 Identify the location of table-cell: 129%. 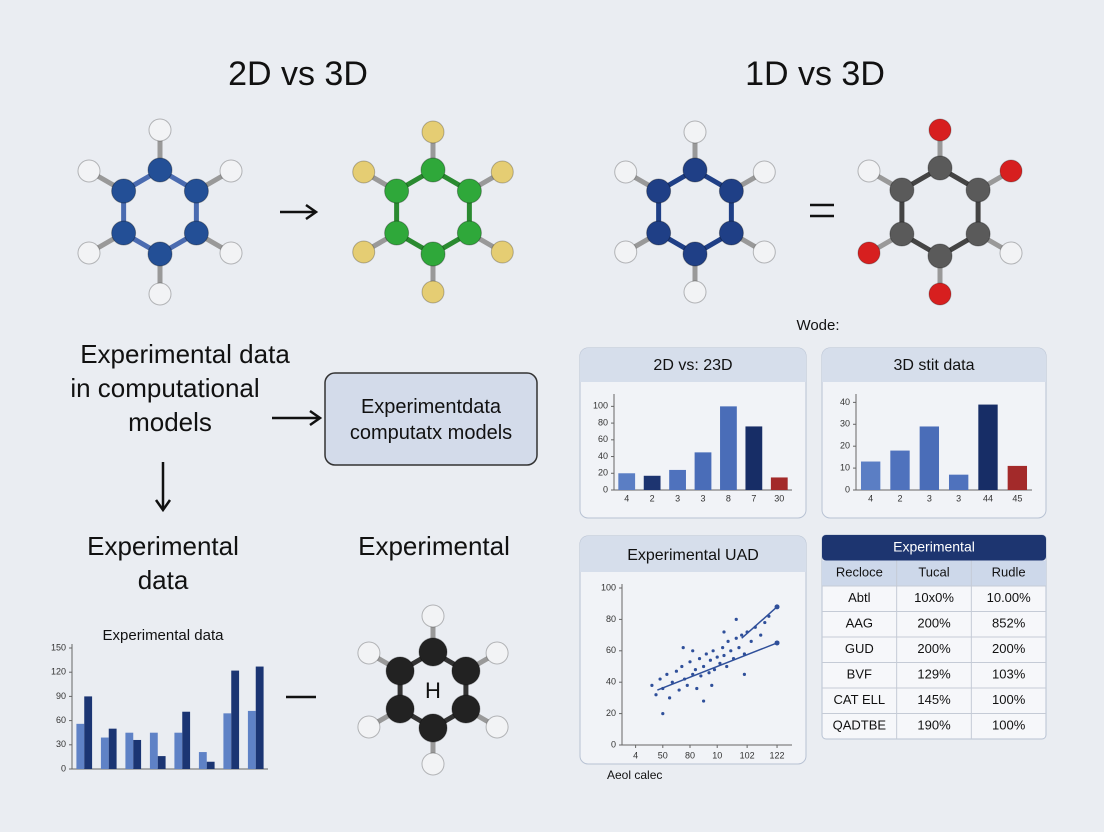
(934, 674).